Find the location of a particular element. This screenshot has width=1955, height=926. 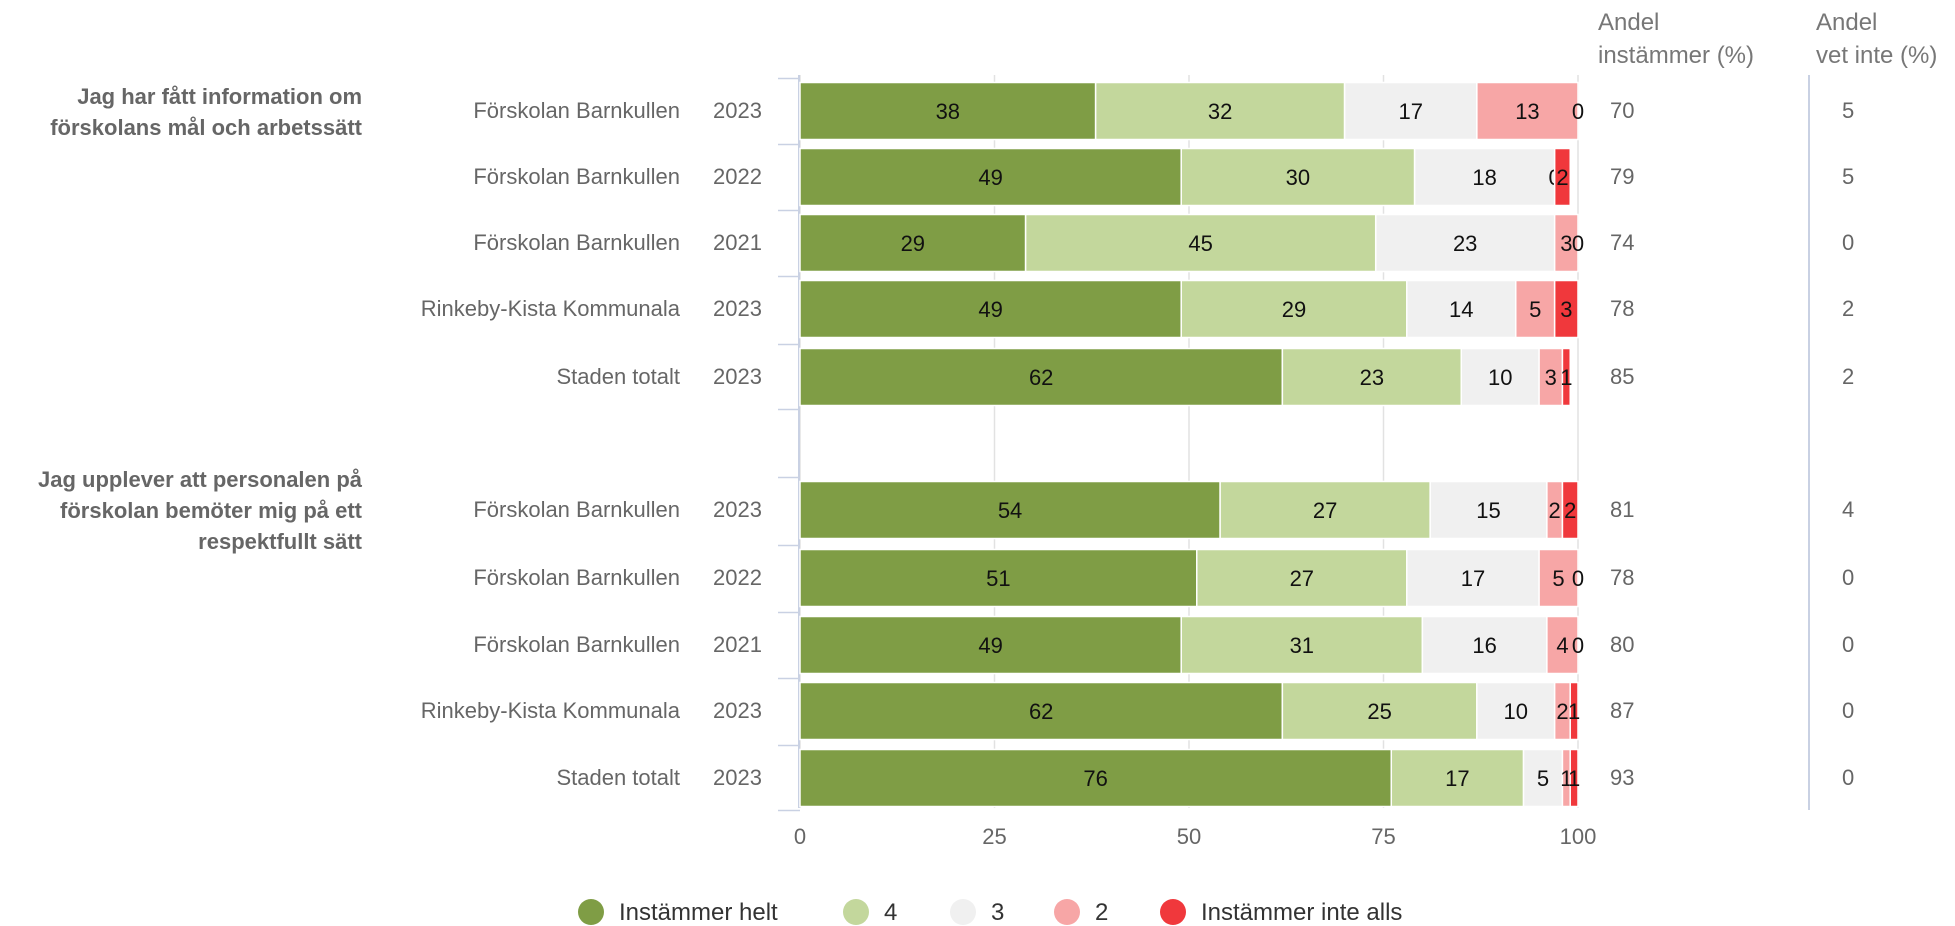

bar-value-label: 32 is located at coordinates (1220, 111).